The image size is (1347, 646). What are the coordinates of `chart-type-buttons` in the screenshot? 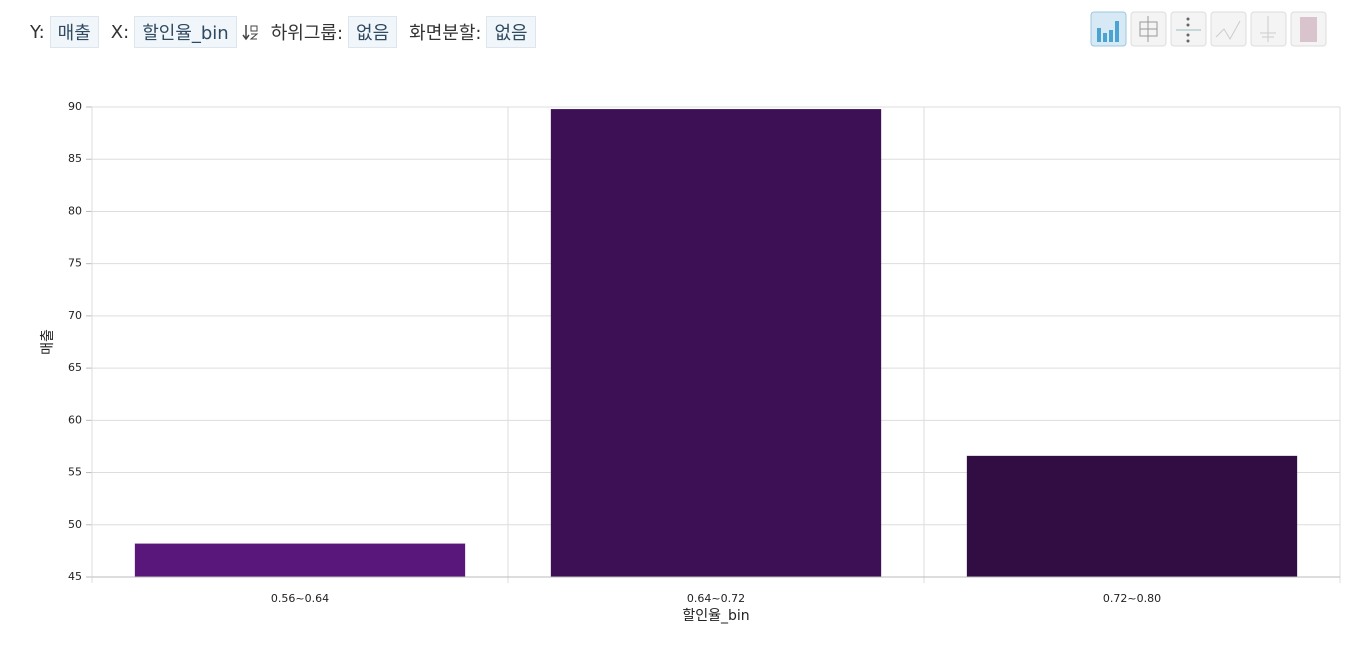 It's located at (1208, 29).